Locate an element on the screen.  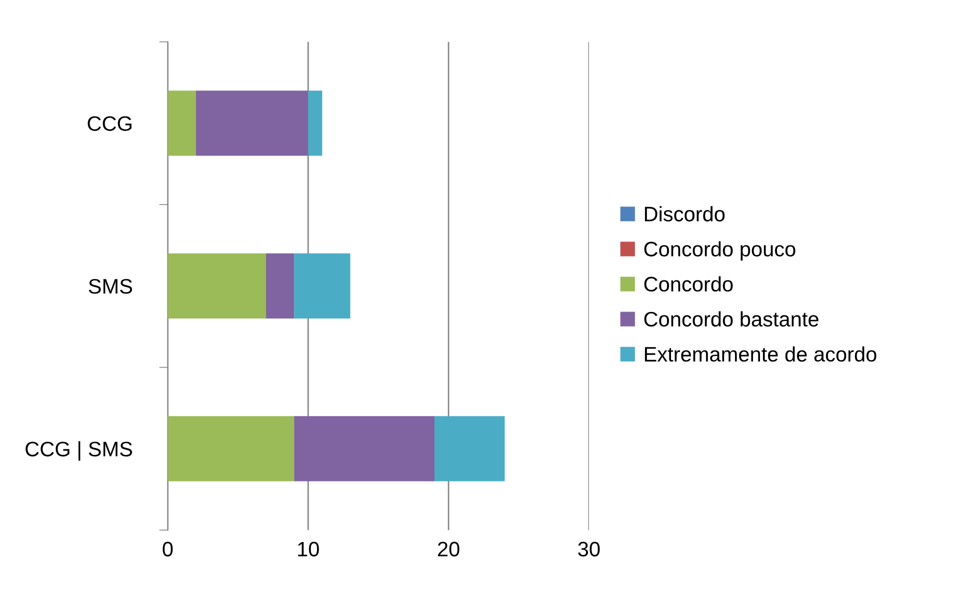
legend-label: Discordo is located at coordinates (684, 214).